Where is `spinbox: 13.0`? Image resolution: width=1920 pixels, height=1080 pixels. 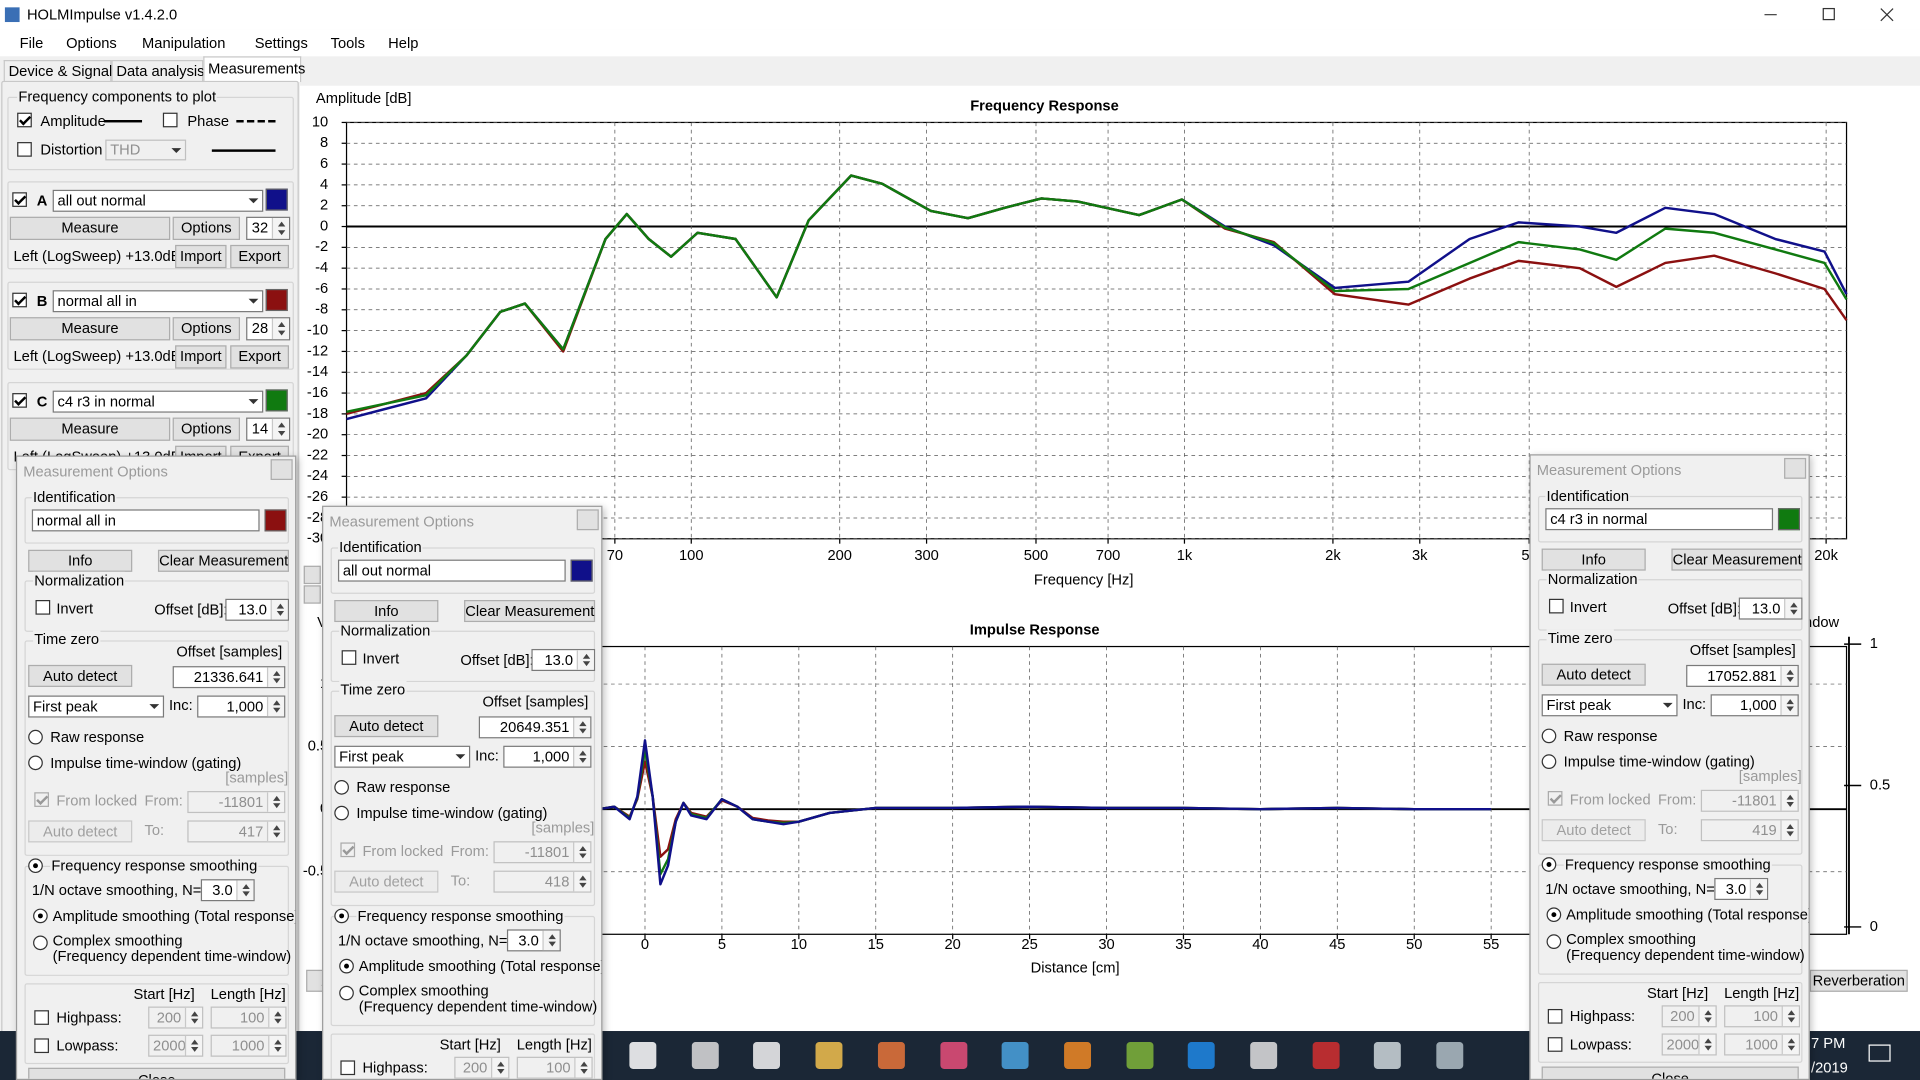
spinbox: 13.0 is located at coordinates (257, 609).